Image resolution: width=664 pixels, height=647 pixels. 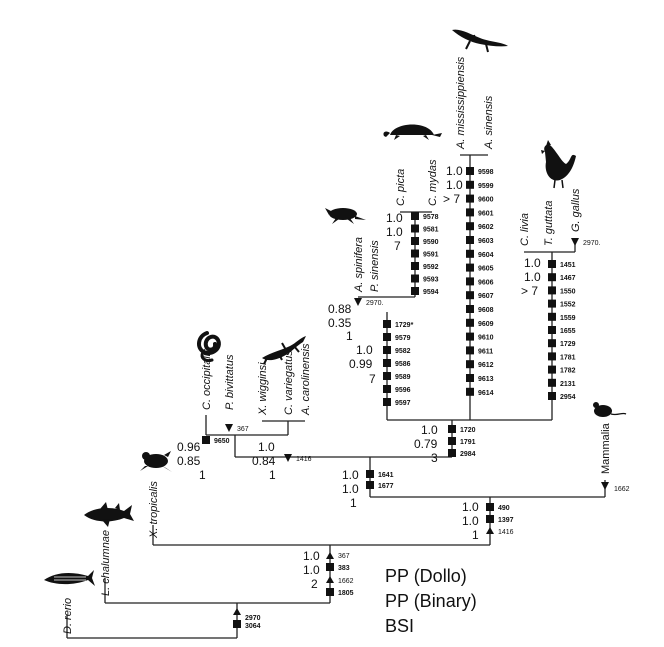 What do you see at coordinates (412, 132) in the screenshot?
I see `turtle-icon` at bounding box center [412, 132].